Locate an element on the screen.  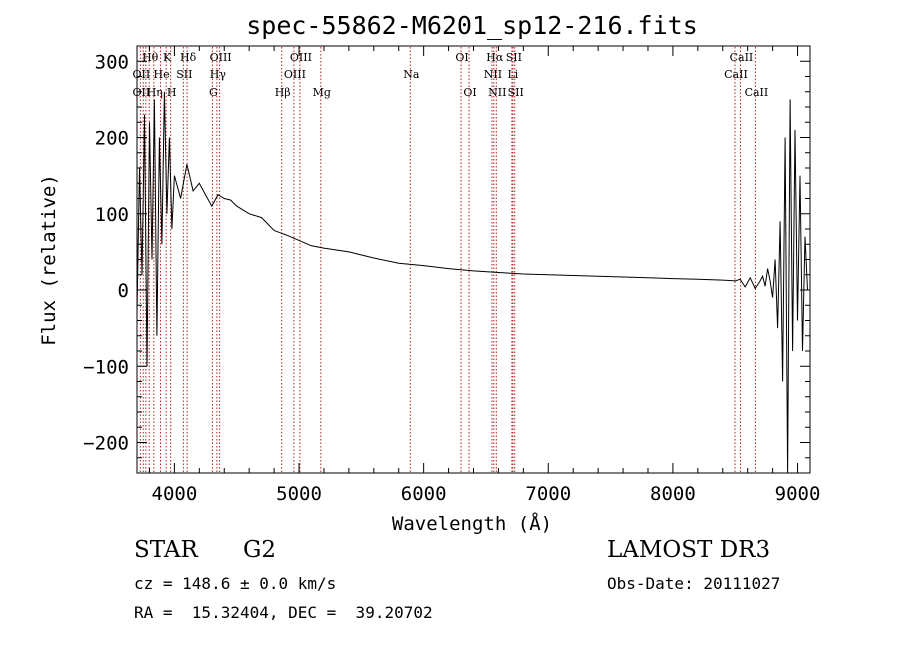
spectral-line-label: Hθ is located at coordinates (150, 57).